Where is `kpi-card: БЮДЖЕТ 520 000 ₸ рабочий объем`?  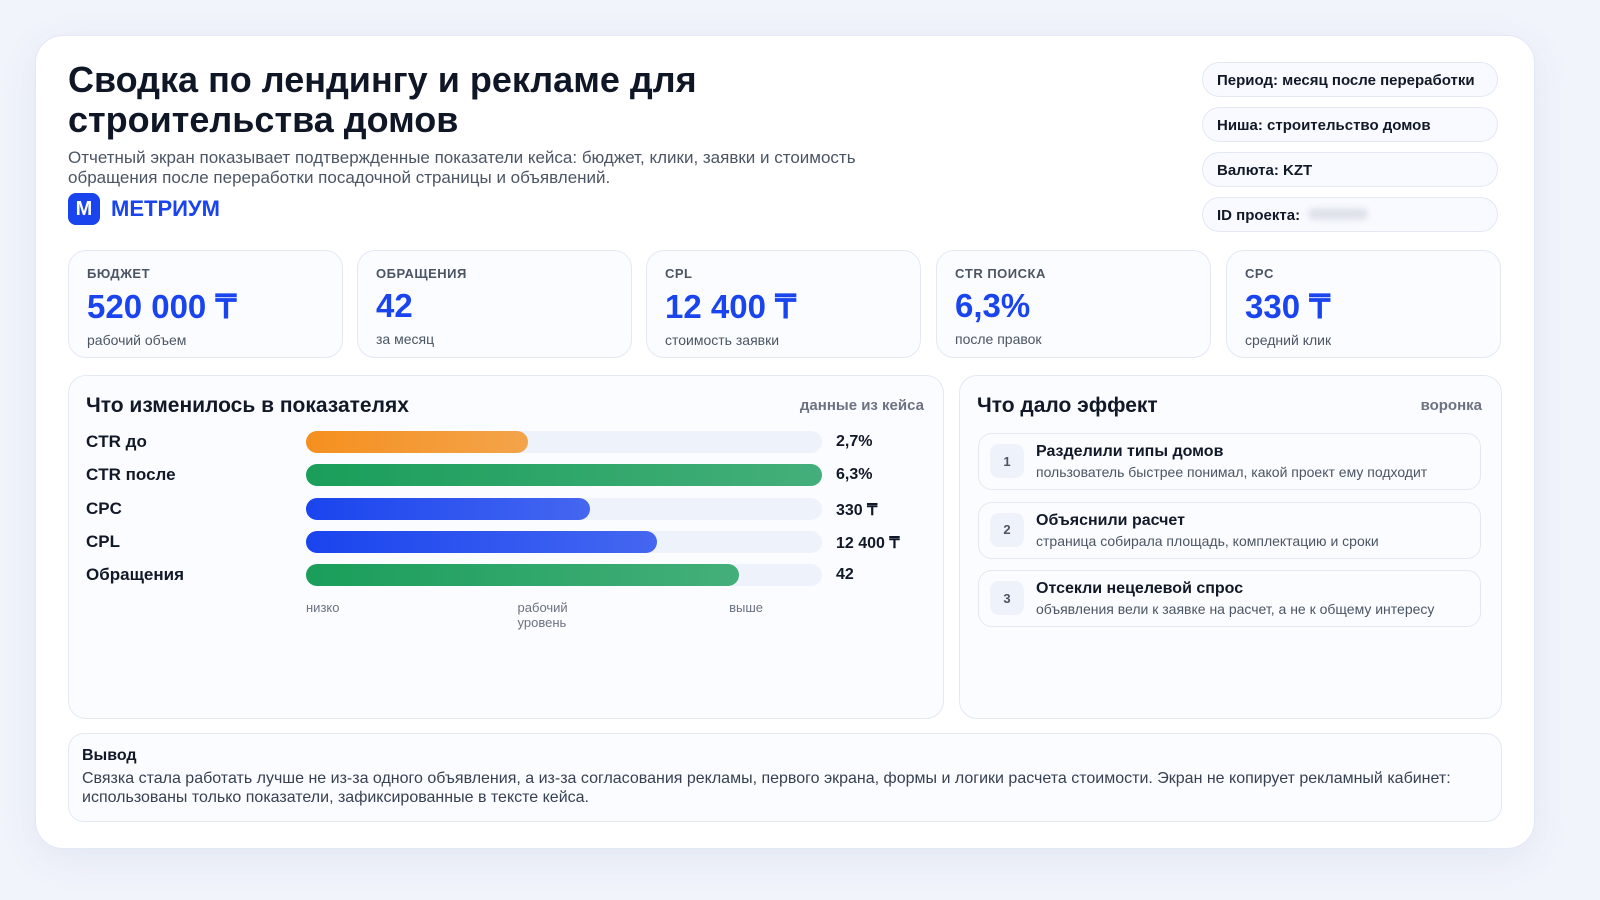 kpi-card: БЮДЖЕТ 520 000 ₸ рабочий объем is located at coordinates (205, 304).